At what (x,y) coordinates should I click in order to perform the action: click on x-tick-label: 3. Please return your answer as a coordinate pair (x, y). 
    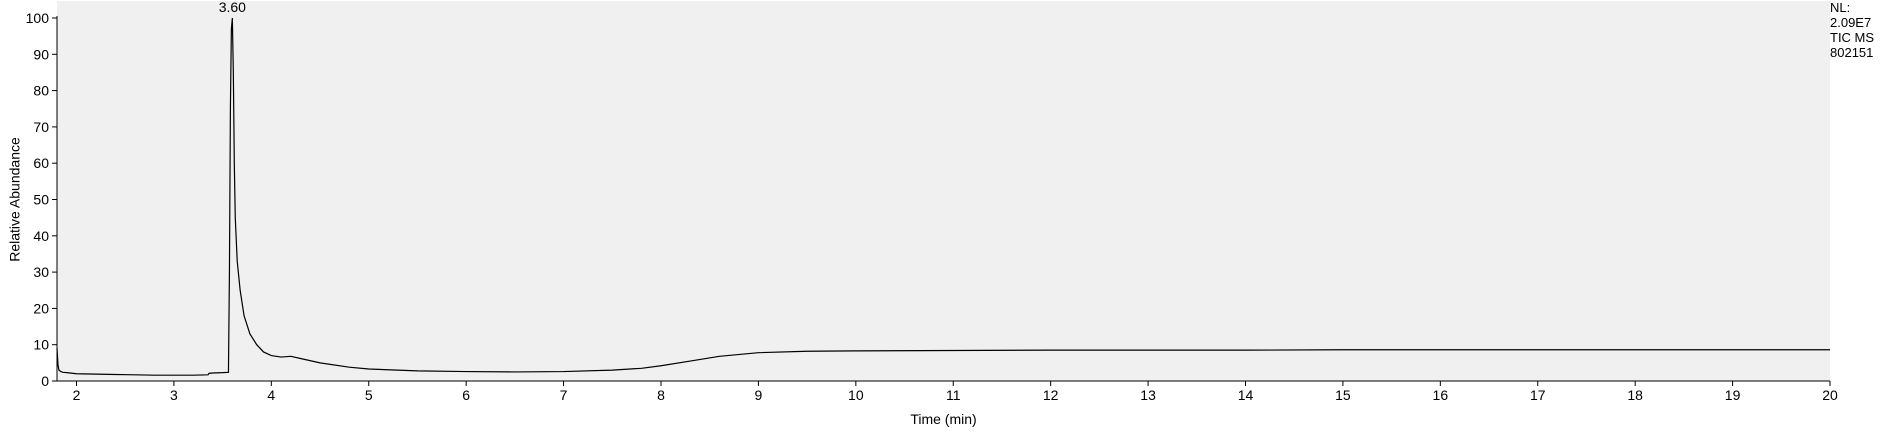
    Looking at the image, I should click on (174, 395).